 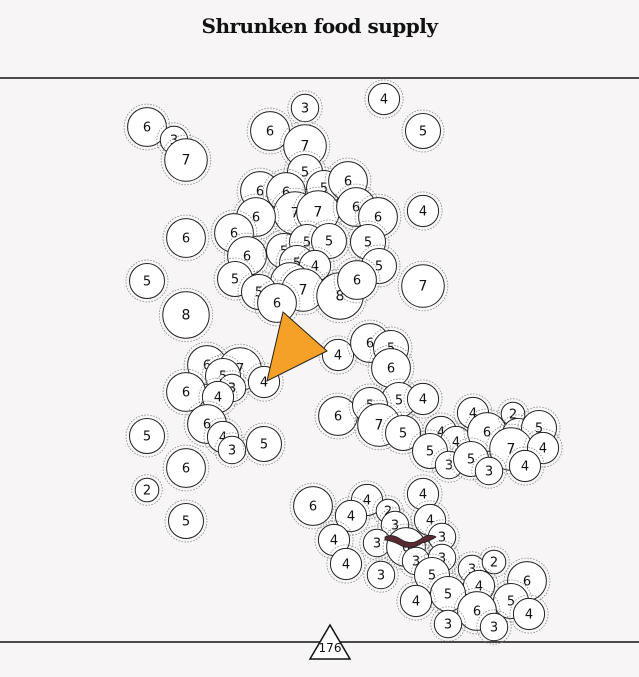 What do you see at coordinates (410, 541) in the screenshot?
I see `enemy-blob` at bounding box center [410, 541].